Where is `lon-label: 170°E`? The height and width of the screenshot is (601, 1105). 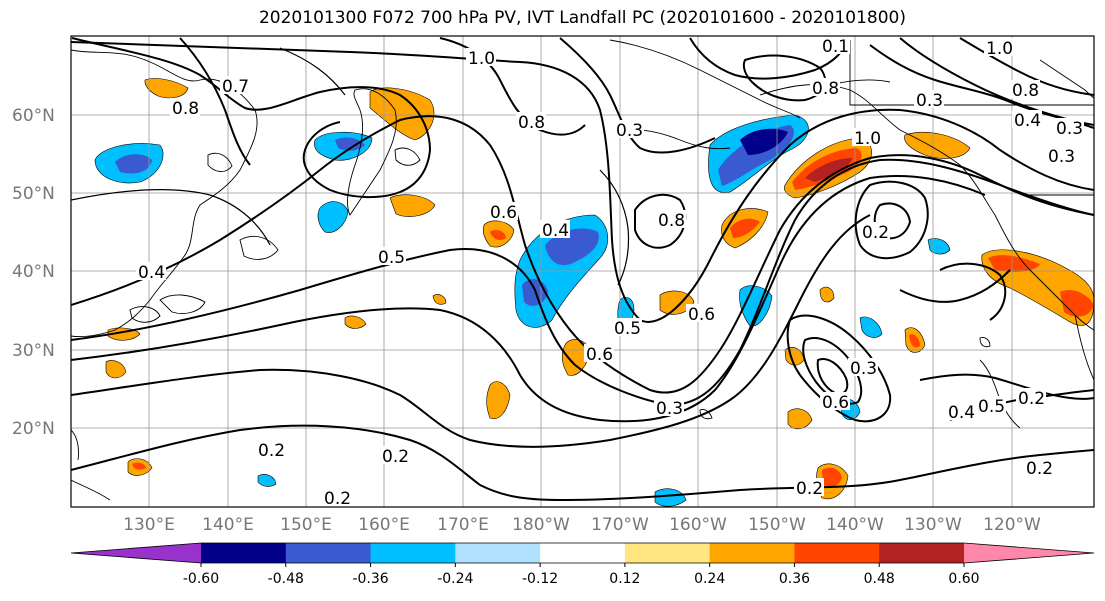
lon-label: 170°E is located at coordinates (463, 525).